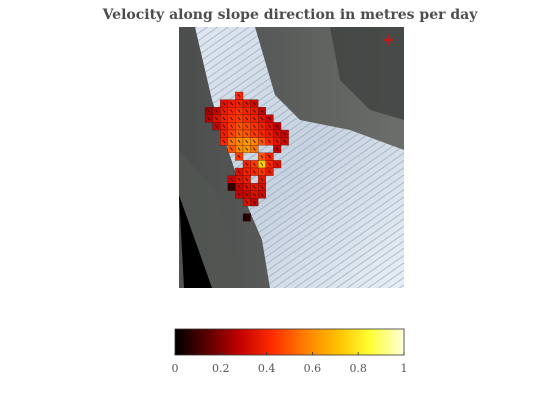  What do you see at coordinates (267, 368) in the screenshot?
I see `colorbar-tick-label: 0.4` at bounding box center [267, 368].